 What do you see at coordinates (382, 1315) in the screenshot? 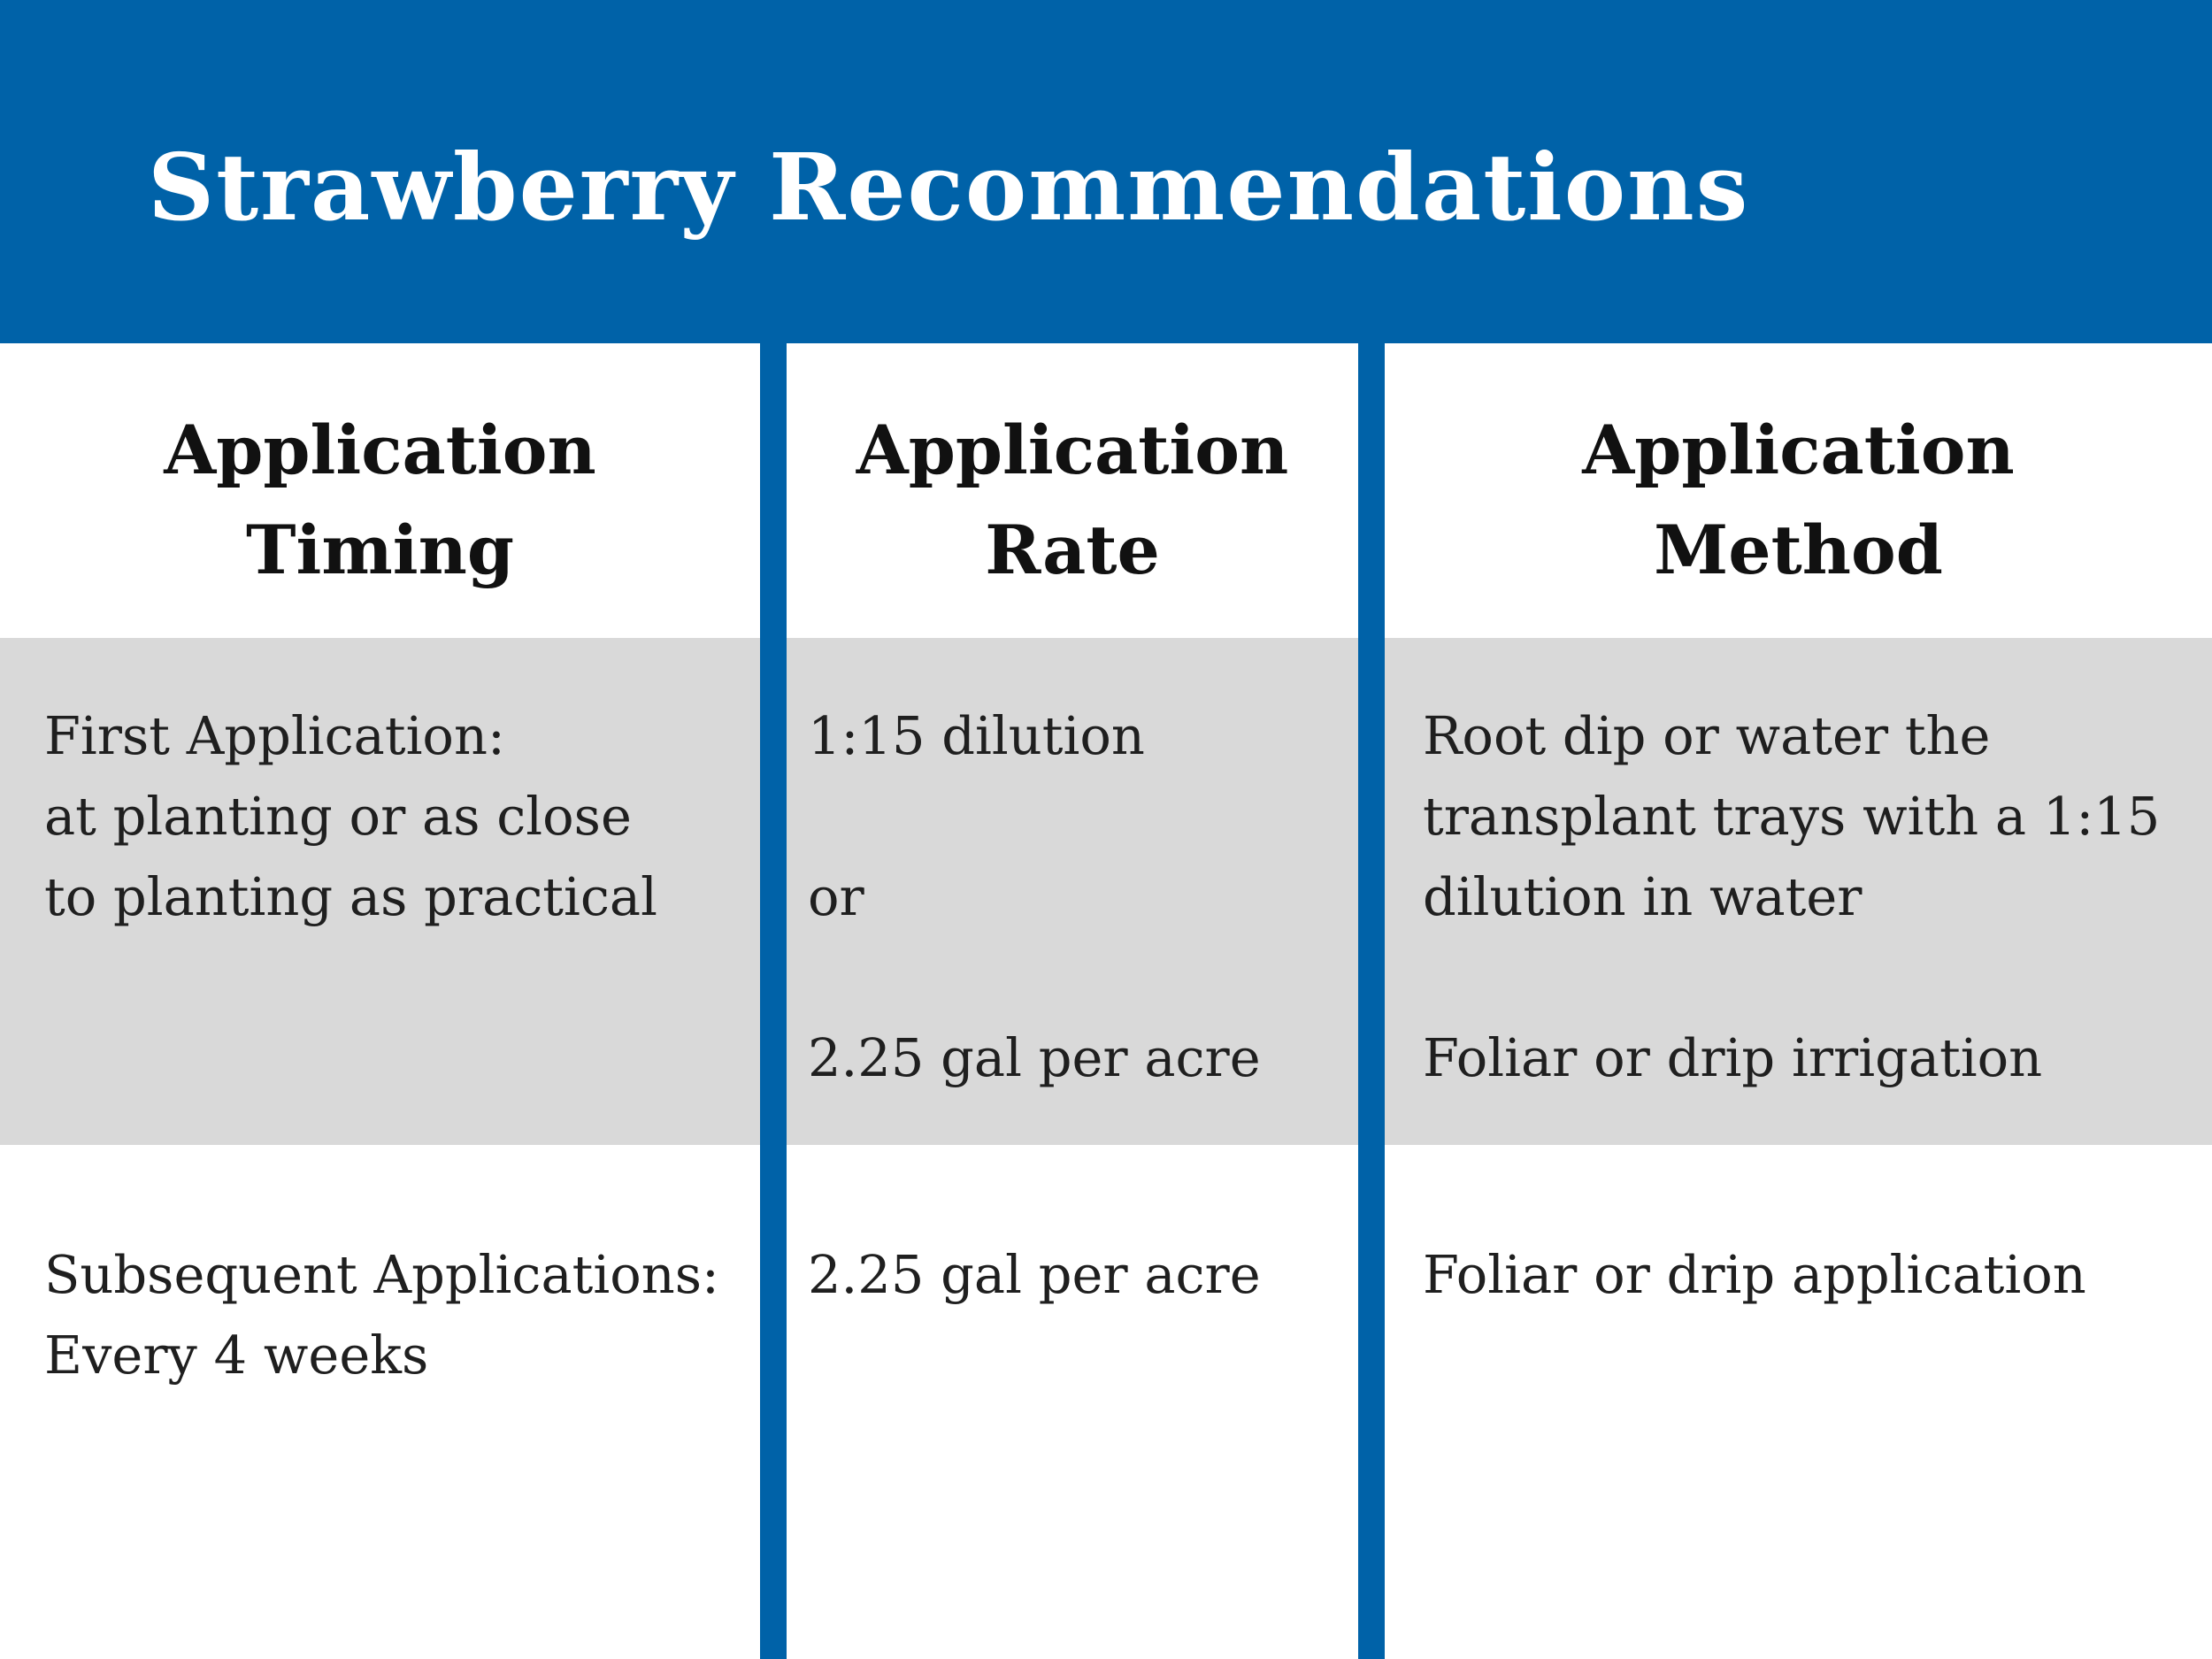
I see `cell-subsequent-applications-timing: Subsequent Applications: Every 4 weeks` at bounding box center [382, 1315].